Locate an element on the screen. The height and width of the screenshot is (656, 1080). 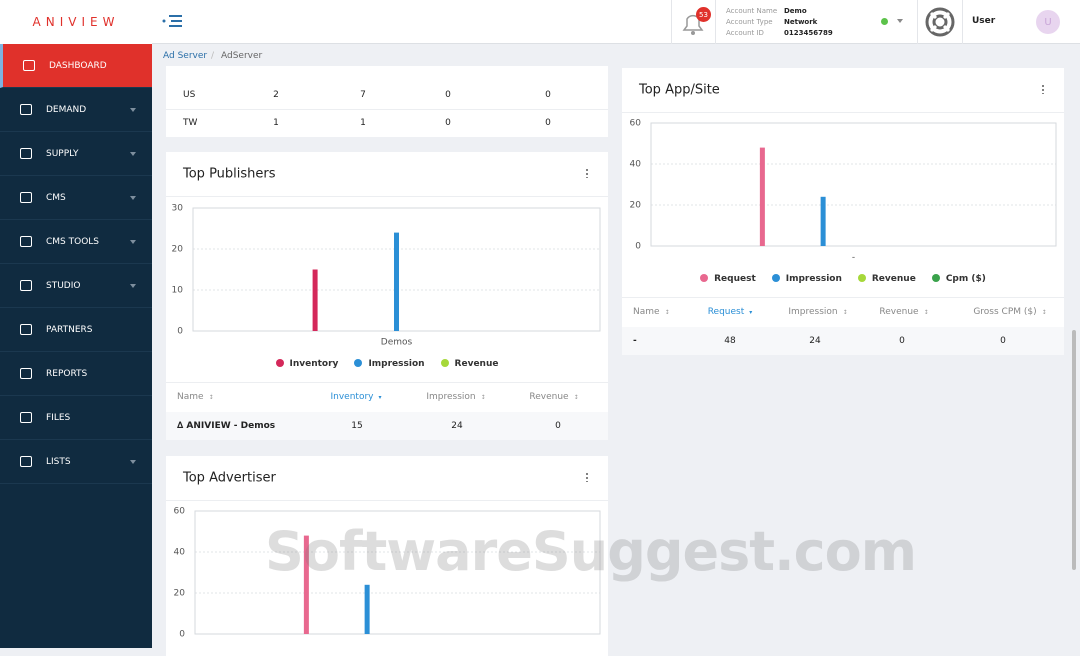
legend-item: Request is located at coordinates (728, 279).